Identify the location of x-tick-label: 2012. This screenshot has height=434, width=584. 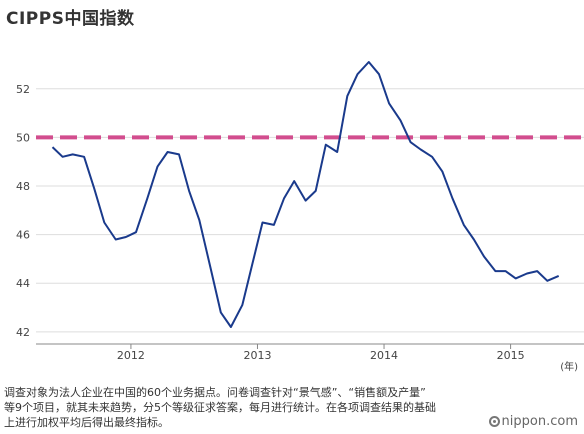
(131, 355).